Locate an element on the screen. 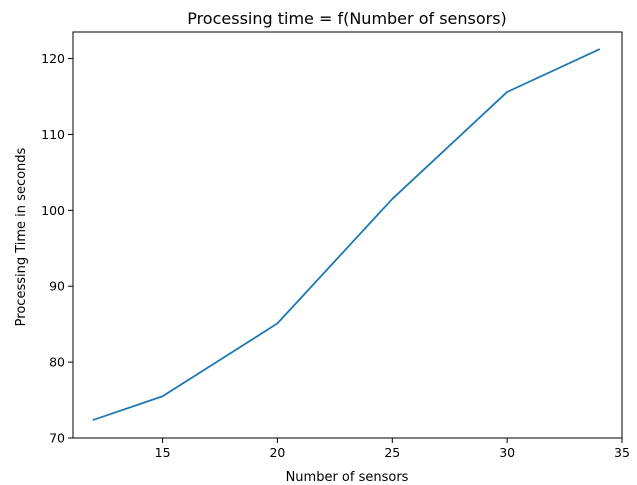  x-tick-label-20: 20 is located at coordinates (277, 452).